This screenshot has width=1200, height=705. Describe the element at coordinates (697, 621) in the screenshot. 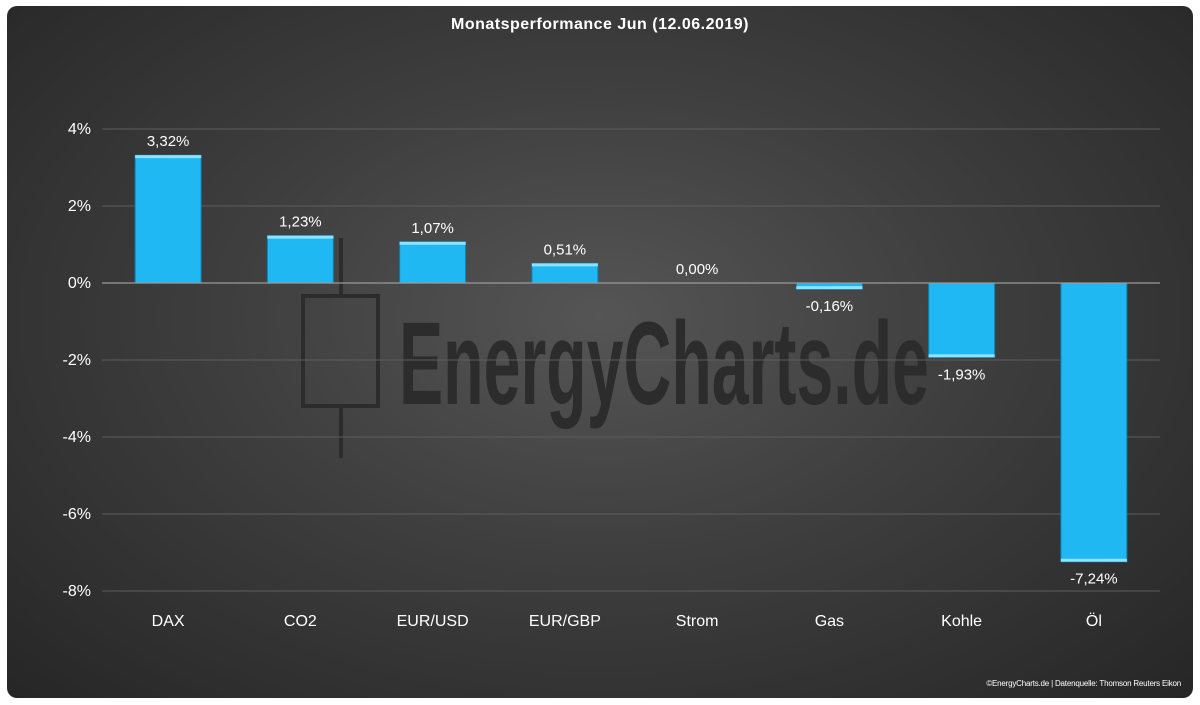

I see `x-tick-label: Strom` at that location.